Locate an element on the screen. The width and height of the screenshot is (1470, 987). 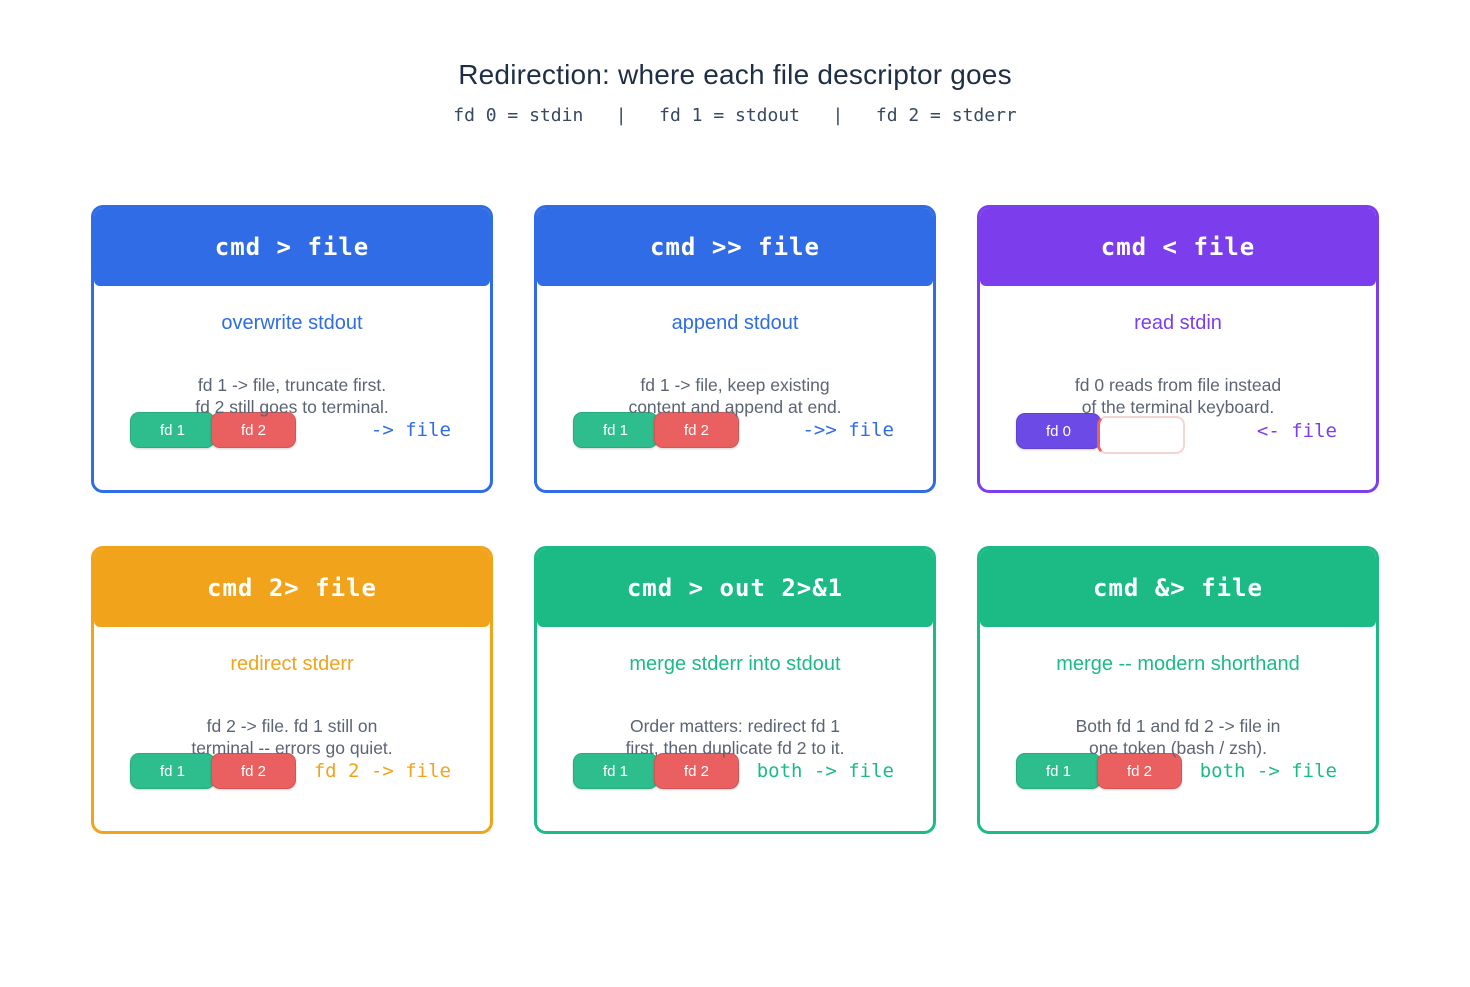
ghost-badge is located at coordinates (1141, 435).